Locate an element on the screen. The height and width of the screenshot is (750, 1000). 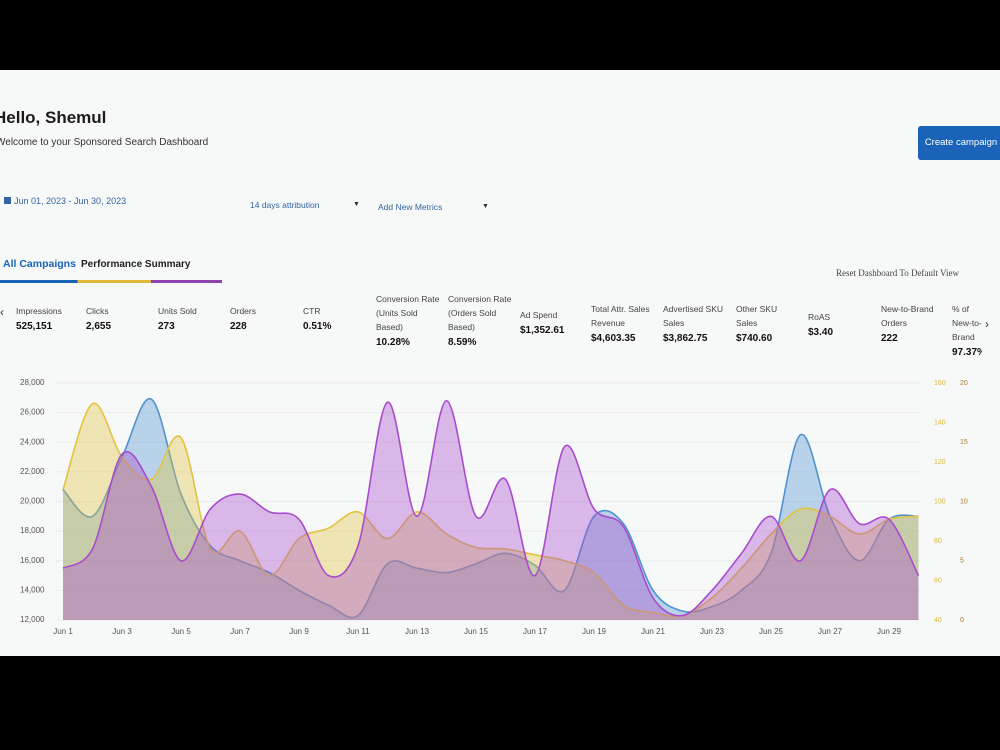
x-tick-label: Jun 5 is located at coordinates (181, 631).